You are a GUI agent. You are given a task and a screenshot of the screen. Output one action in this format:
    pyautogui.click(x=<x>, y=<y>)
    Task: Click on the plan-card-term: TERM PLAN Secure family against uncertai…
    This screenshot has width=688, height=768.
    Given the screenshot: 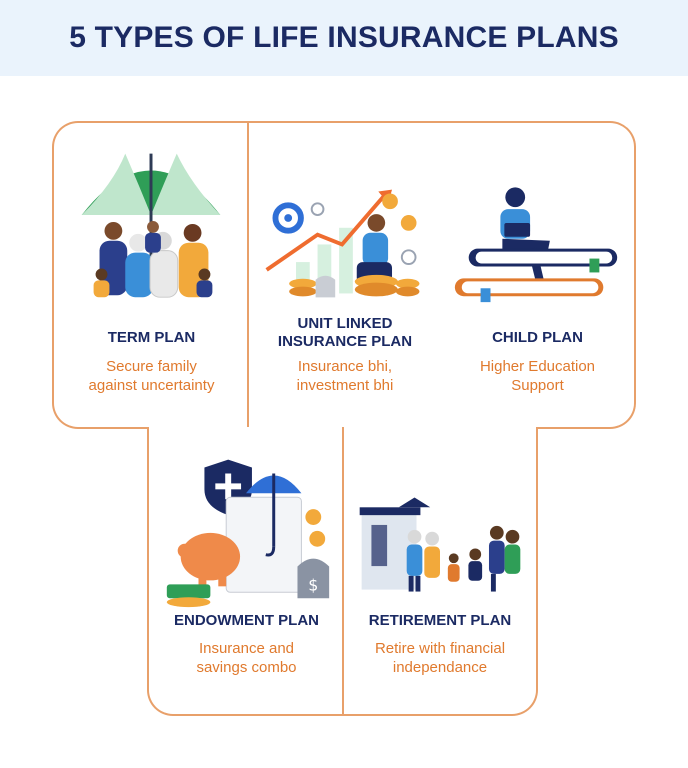 What is the action you would take?
    pyautogui.click(x=150, y=275)
    